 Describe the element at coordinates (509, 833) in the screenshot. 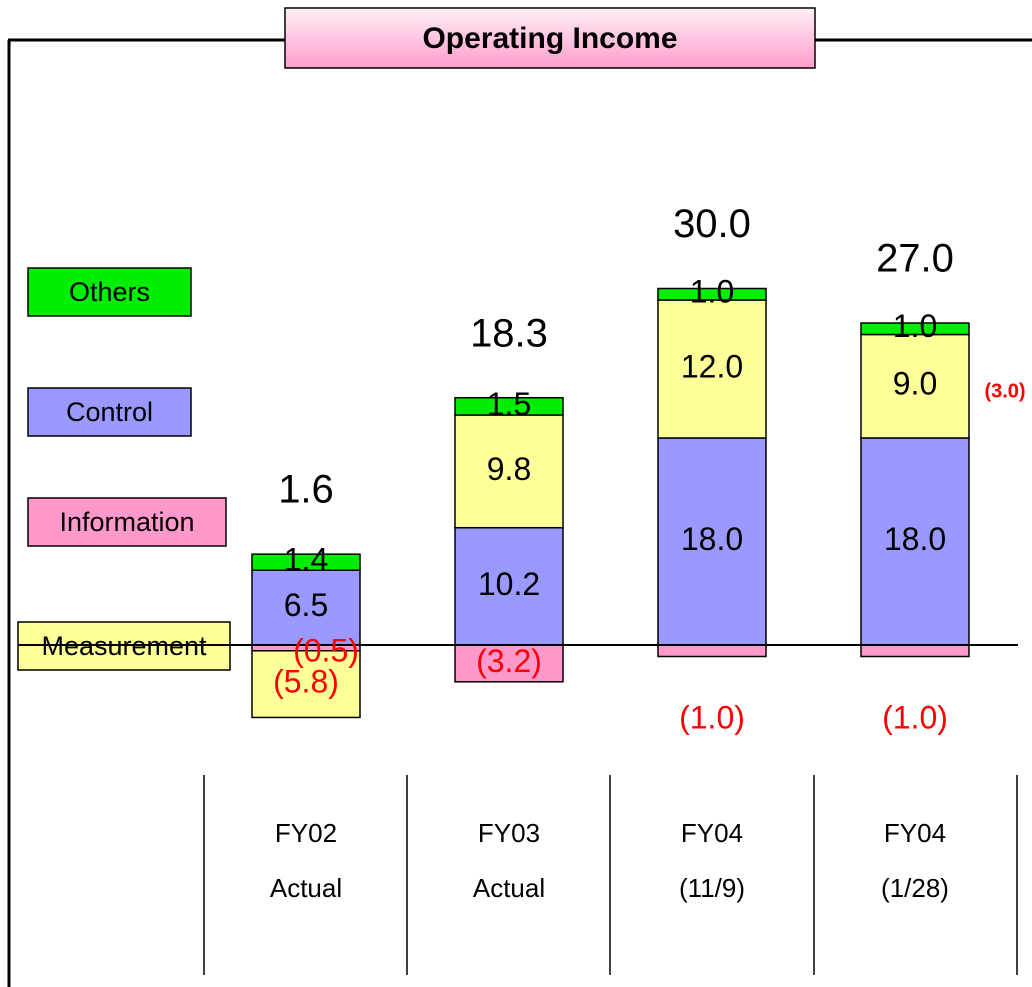

I see `x-tick-label: FY03` at that location.